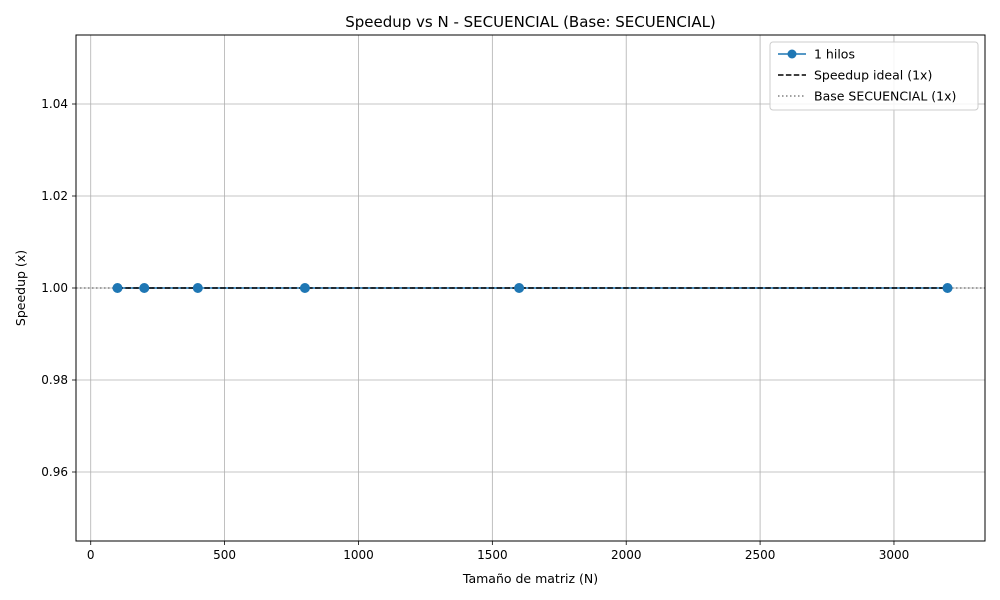 This screenshot has height=600, width=1000. What do you see at coordinates (54, 472) in the screenshot?
I see `y-tick-label: 0.96` at bounding box center [54, 472].